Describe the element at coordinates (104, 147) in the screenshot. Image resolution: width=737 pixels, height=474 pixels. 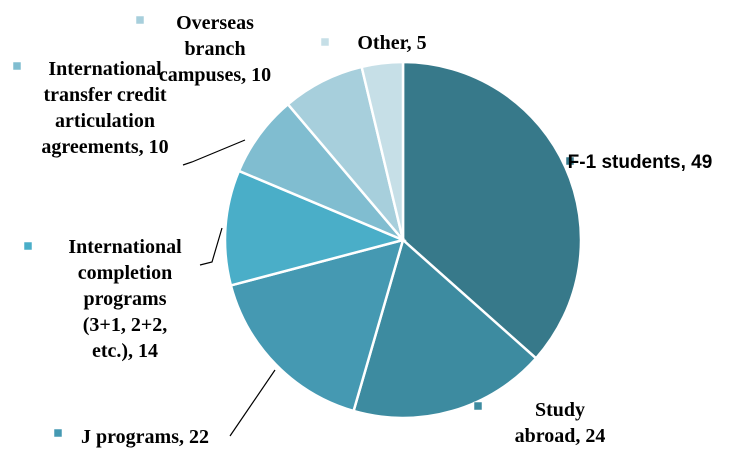
I see `label-line: agreements, 10` at that location.